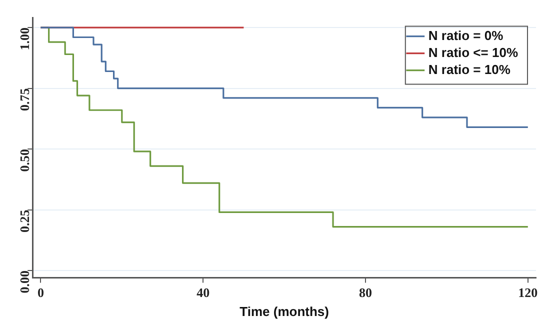  I want to click on y-tick-label: 1.00, so click(24, 39).